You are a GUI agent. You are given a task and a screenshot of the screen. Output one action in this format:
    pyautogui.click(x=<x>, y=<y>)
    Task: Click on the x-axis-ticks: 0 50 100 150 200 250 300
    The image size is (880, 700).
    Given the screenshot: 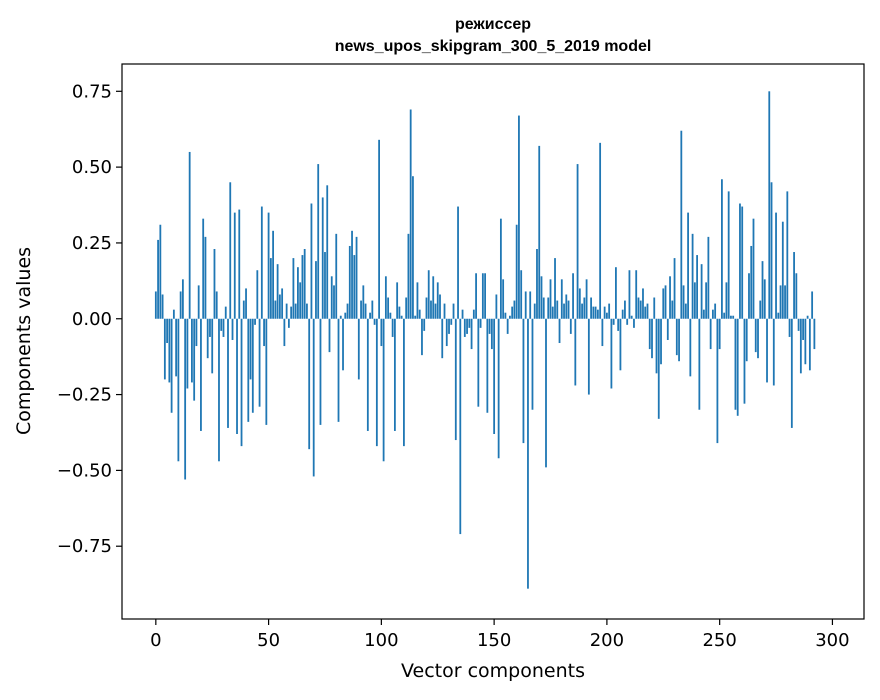 What is the action you would take?
    pyautogui.click(x=500, y=635)
    